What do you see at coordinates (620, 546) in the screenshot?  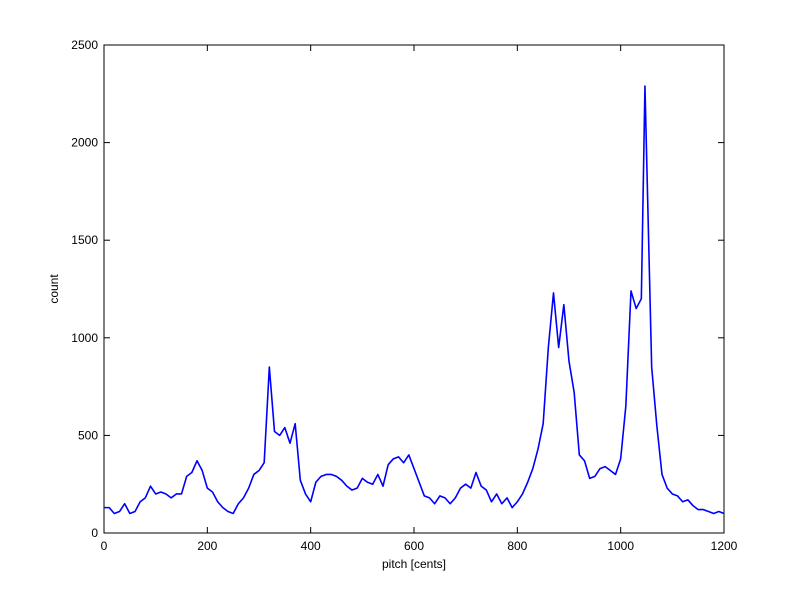 I see `x-tick-label: 1000` at bounding box center [620, 546].